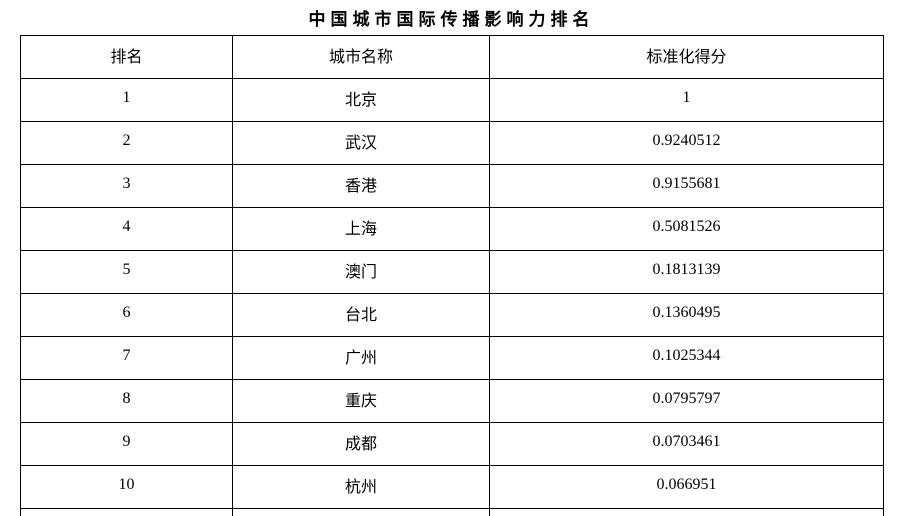  What do you see at coordinates (686, 512) in the screenshot?
I see `score-cell` at bounding box center [686, 512].